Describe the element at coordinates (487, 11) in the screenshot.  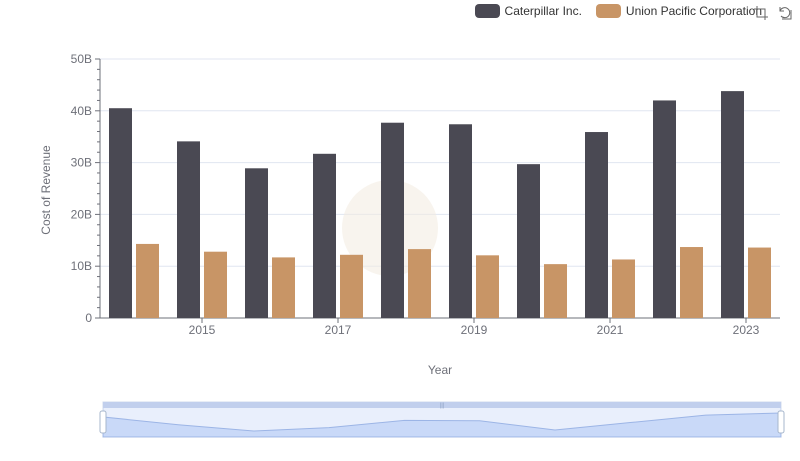
I see `legend-swatch-caterpillar` at that location.